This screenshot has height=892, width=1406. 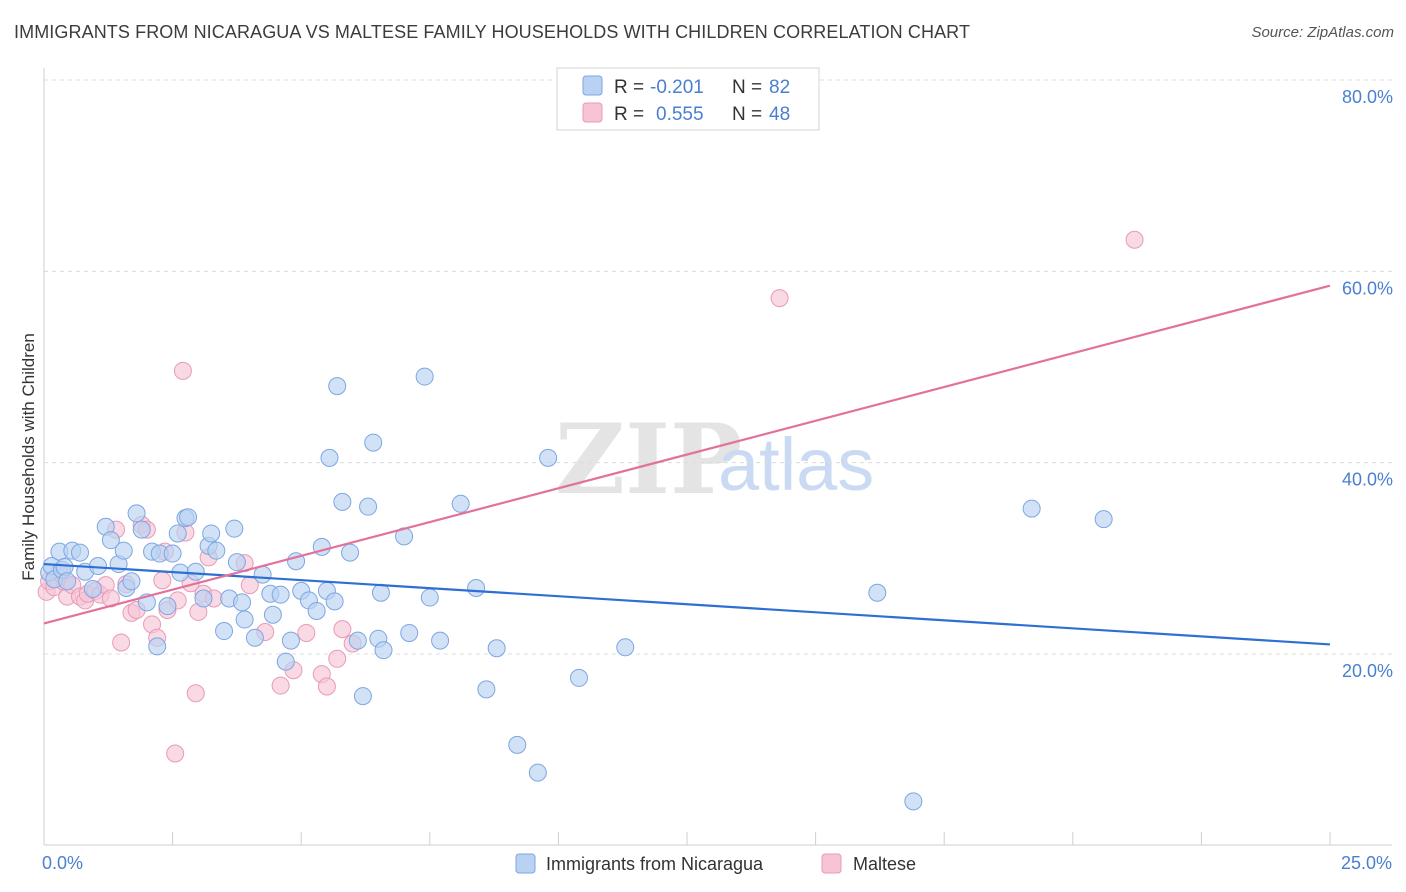 What do you see at coordinates (1322, 32) in the screenshot?
I see `source-credit: Source: ZipAtlas.com` at bounding box center [1322, 32].